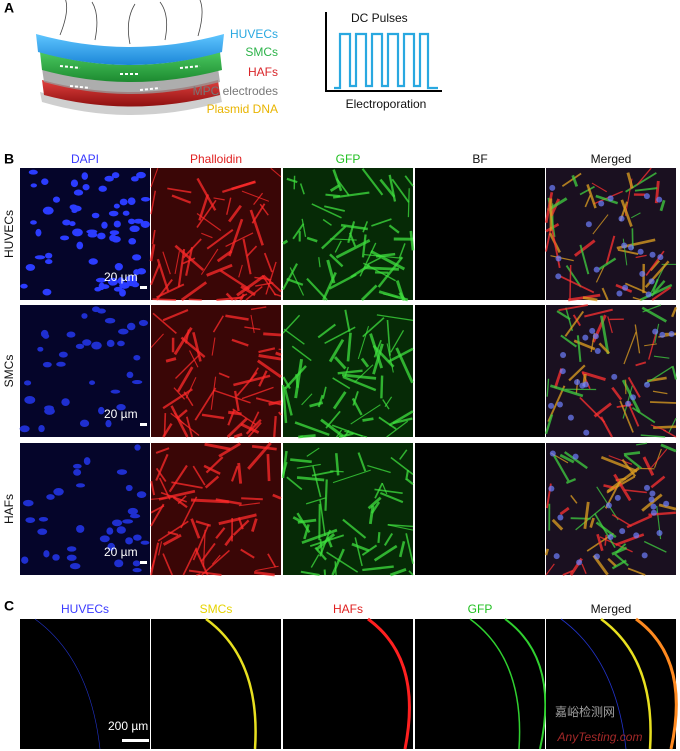  I want to click on watermark-url: AnyTesting.com, so click(600, 737).